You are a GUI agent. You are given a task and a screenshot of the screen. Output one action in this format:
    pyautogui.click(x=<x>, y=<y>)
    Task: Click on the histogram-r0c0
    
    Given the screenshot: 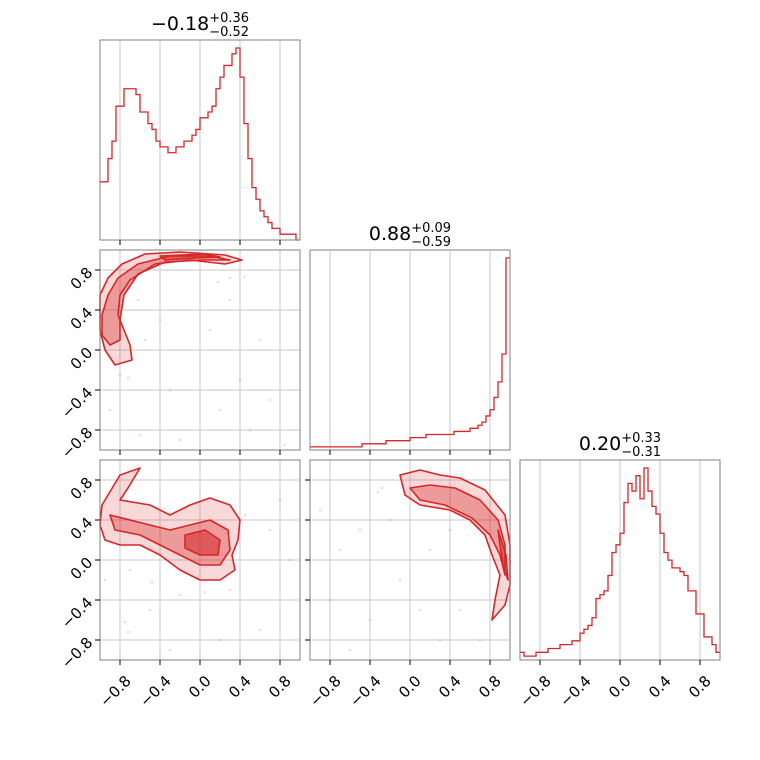 What is the action you would take?
    pyautogui.click(x=200, y=144)
    